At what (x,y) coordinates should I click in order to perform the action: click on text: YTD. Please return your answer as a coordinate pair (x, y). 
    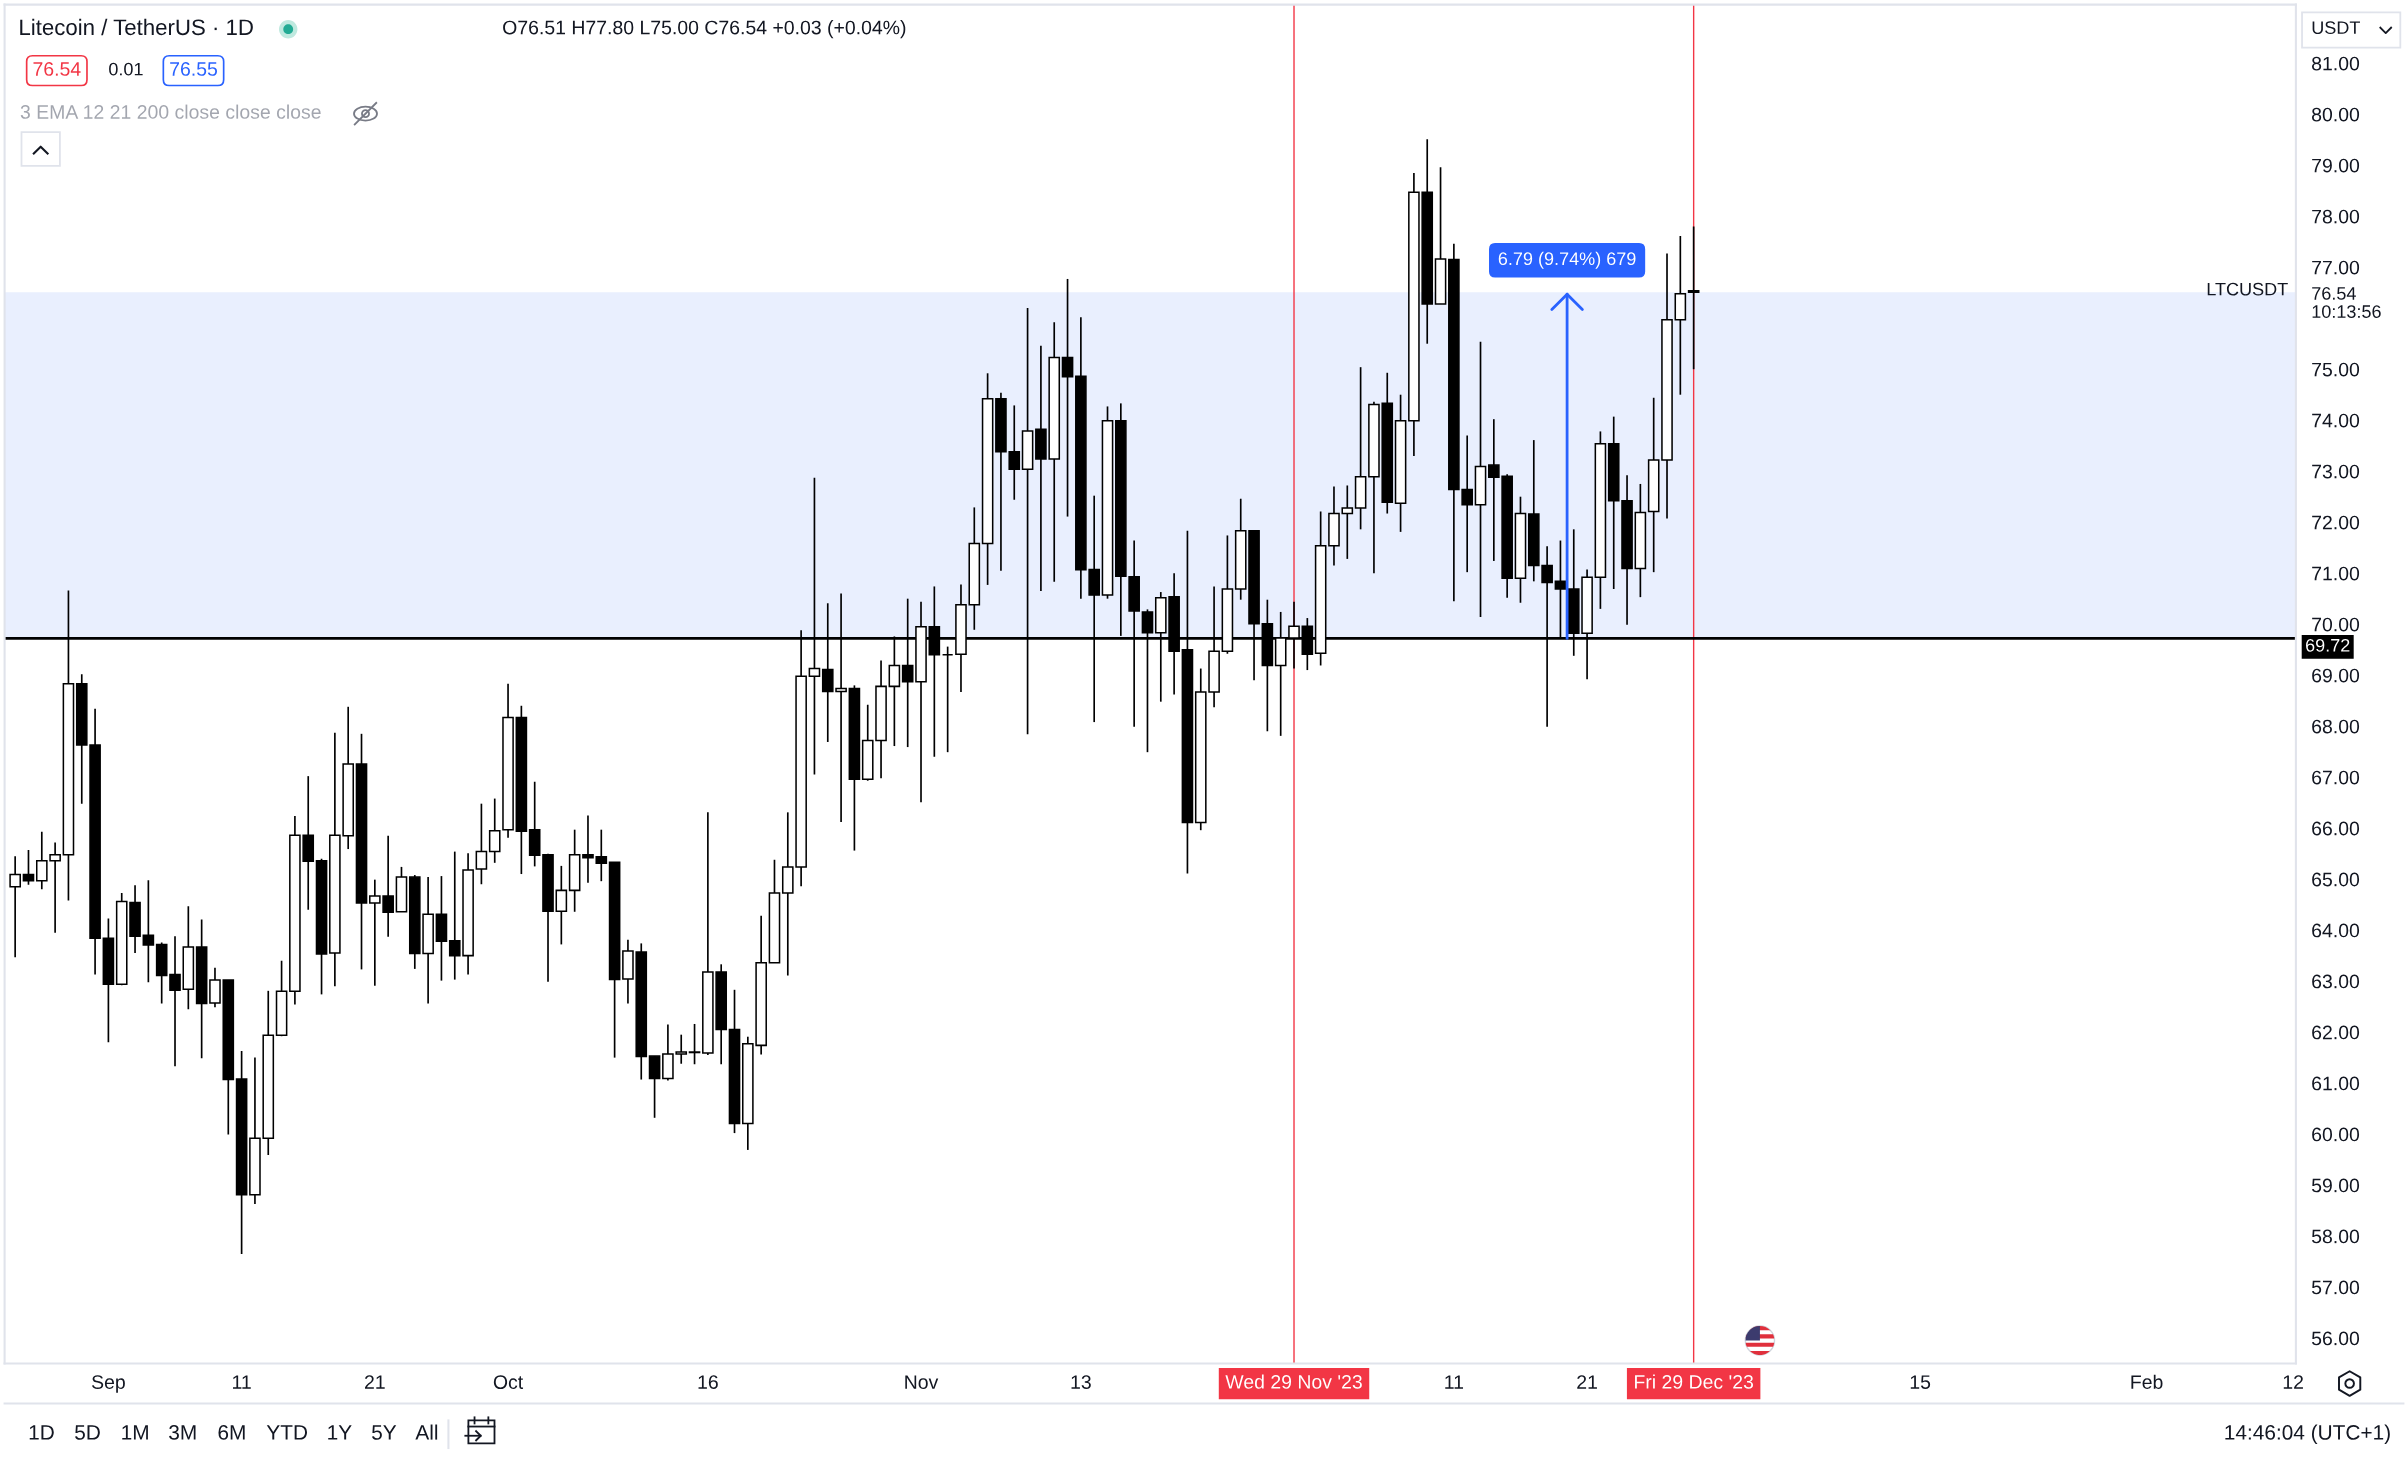
    Looking at the image, I should click on (287, 1432).